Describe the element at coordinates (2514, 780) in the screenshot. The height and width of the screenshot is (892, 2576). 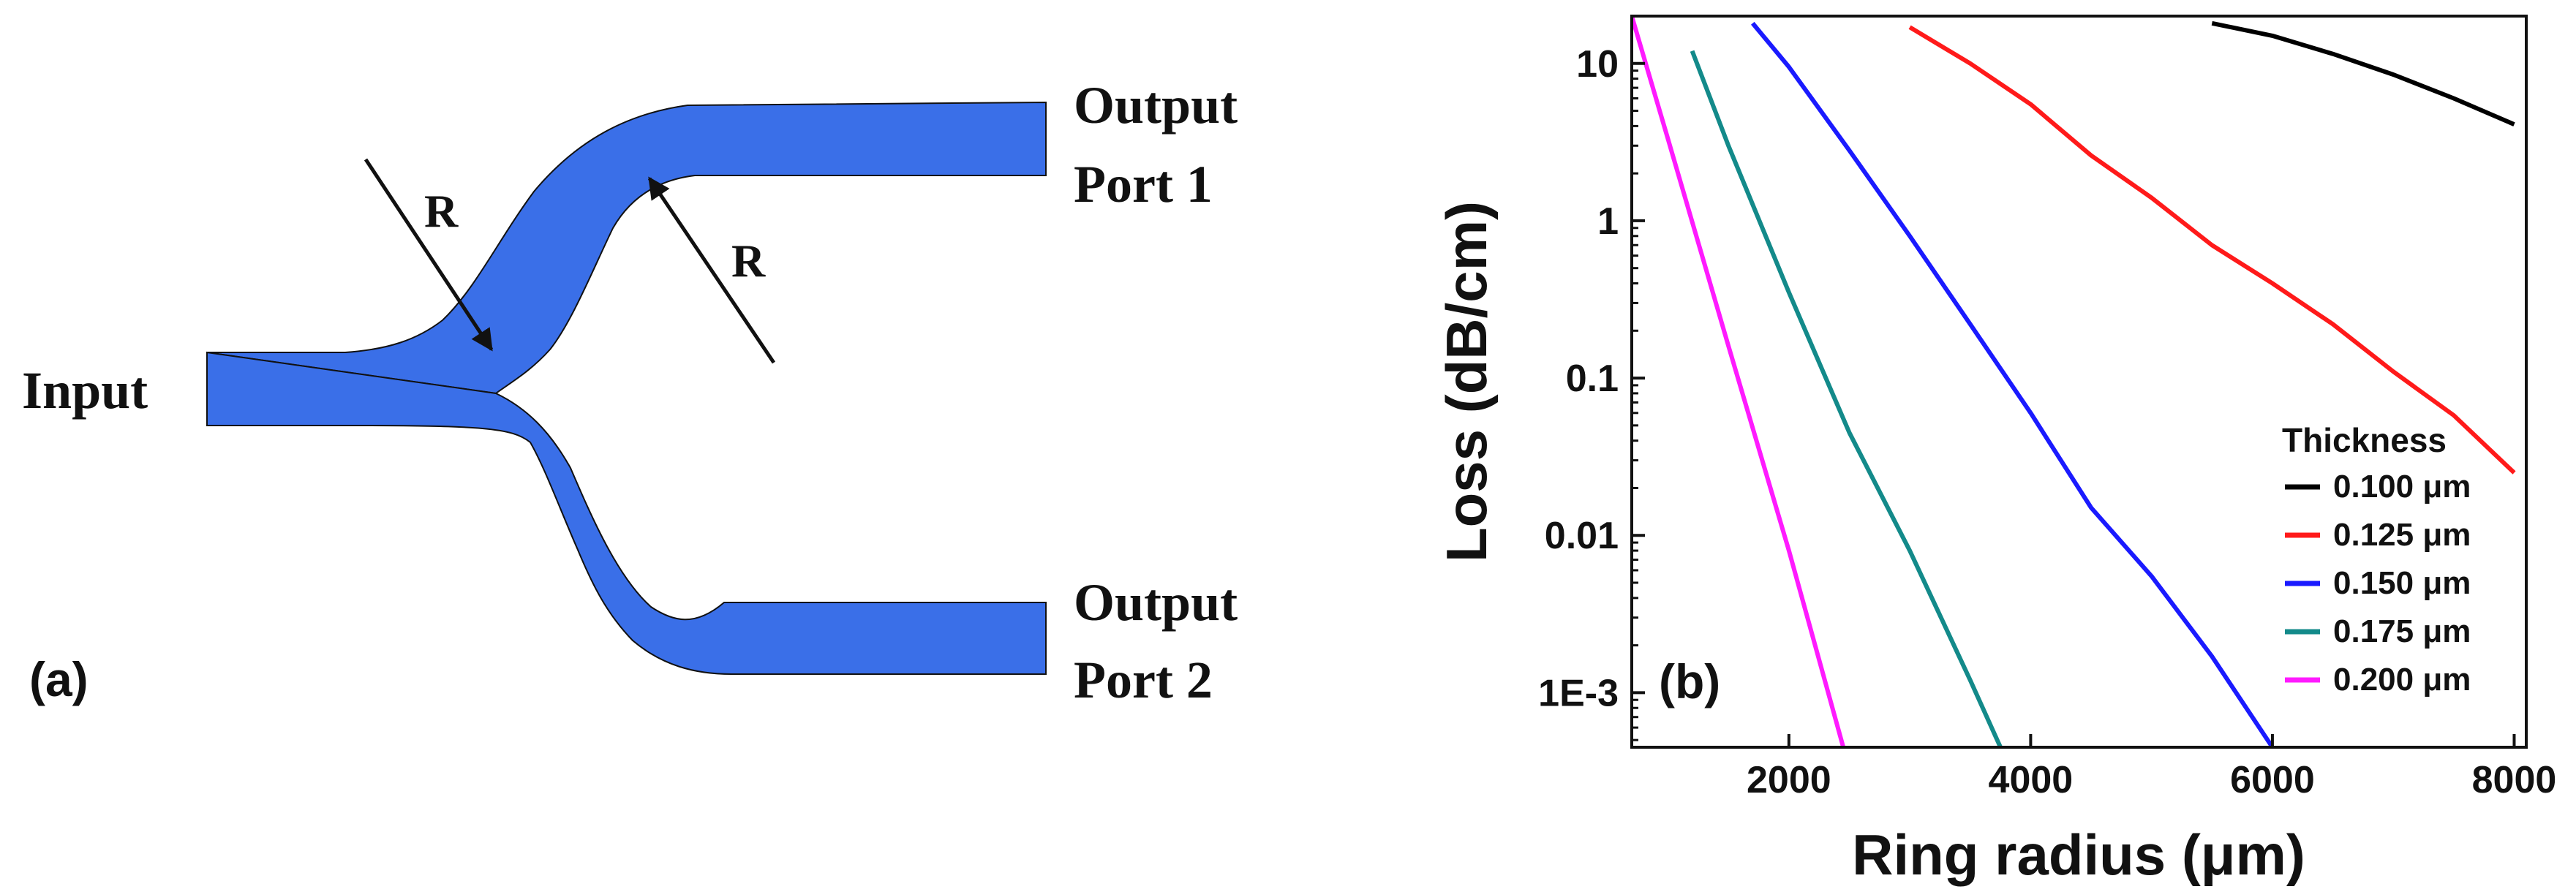
I see `x-tick-label: 8000` at that location.